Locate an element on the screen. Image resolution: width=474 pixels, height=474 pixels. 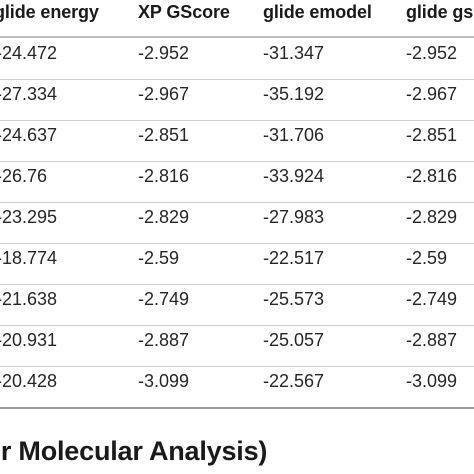
table-top-rule is located at coordinates (237, 37).